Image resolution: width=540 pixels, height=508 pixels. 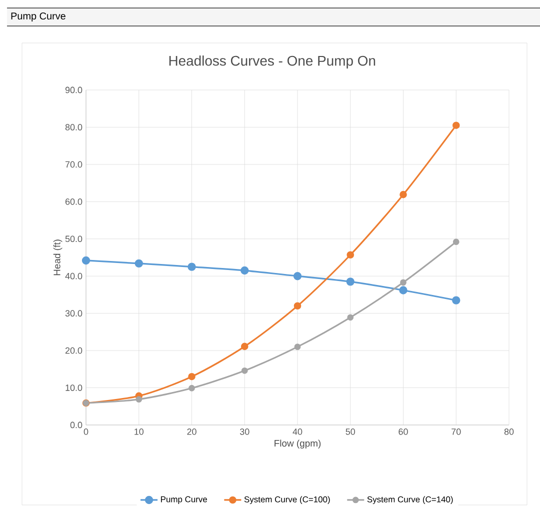 What do you see at coordinates (456, 431) in the screenshot?
I see `x-tick-label: 70` at bounding box center [456, 431].